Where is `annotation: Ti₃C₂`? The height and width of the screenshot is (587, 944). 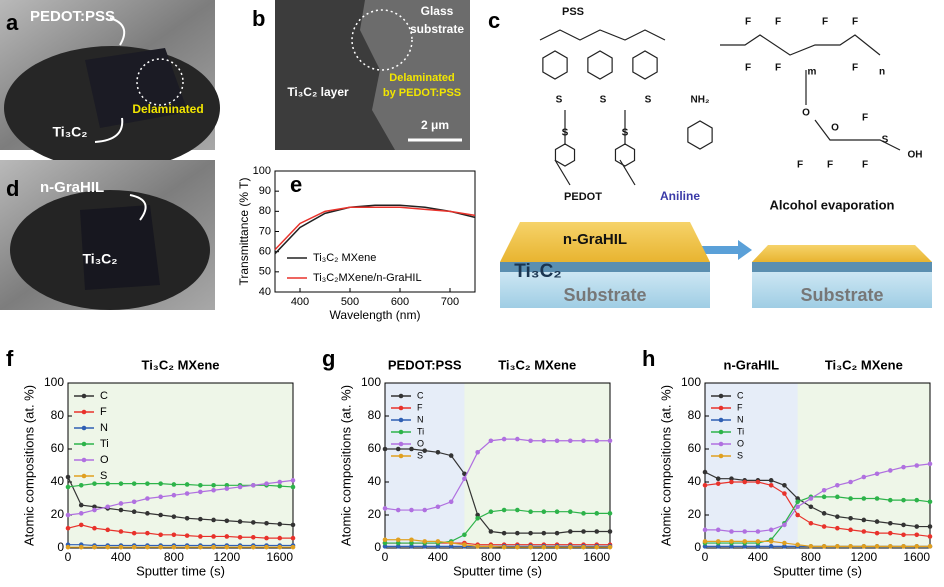
annotation: Ti₃C₂ is located at coordinates (538, 271).